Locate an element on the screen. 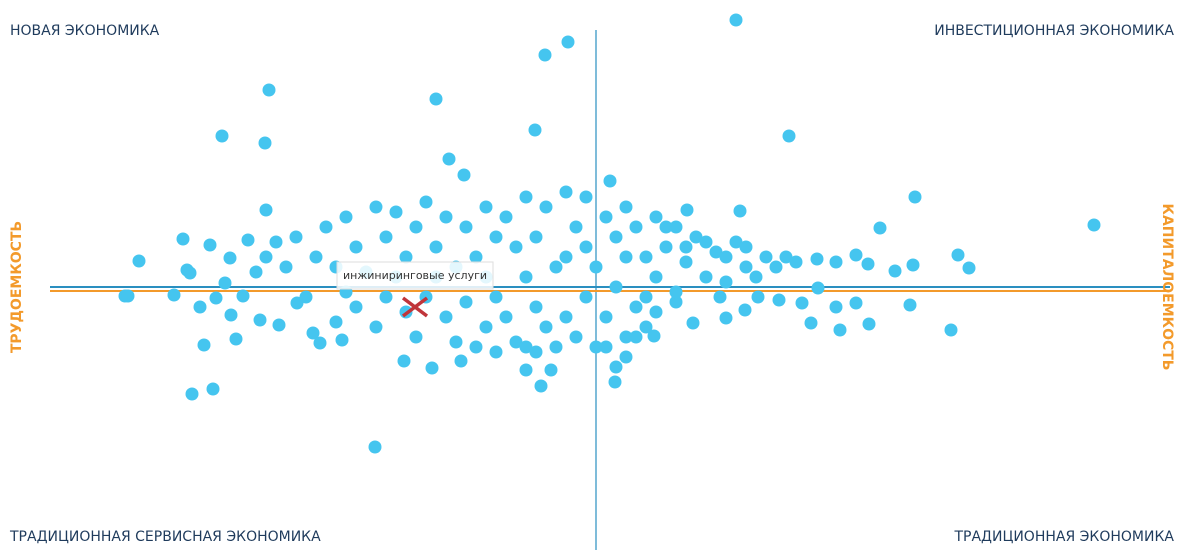 Image resolution: width=1184 pixels, height=554 pixels. axis-label: КАПИТАЛОЕМКОСТЬ is located at coordinates (1167, 287).